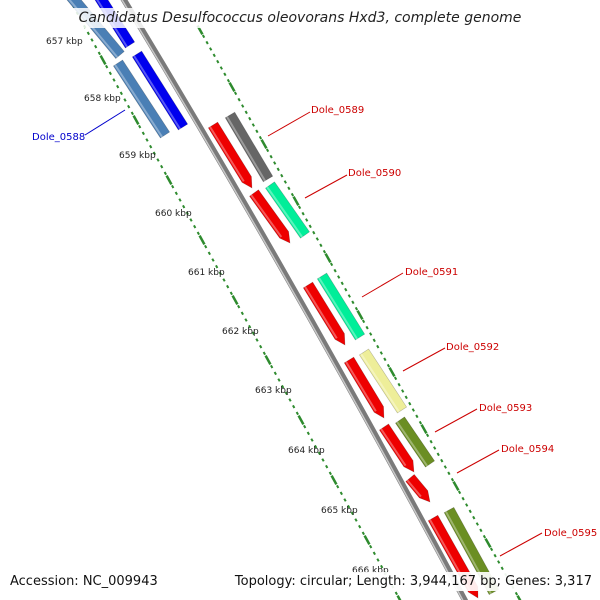 The width and height of the screenshot is (600, 600). What do you see at coordinates (339, 511) in the screenshot?
I see `kbp-label: 665 kbp` at bounding box center [339, 511].